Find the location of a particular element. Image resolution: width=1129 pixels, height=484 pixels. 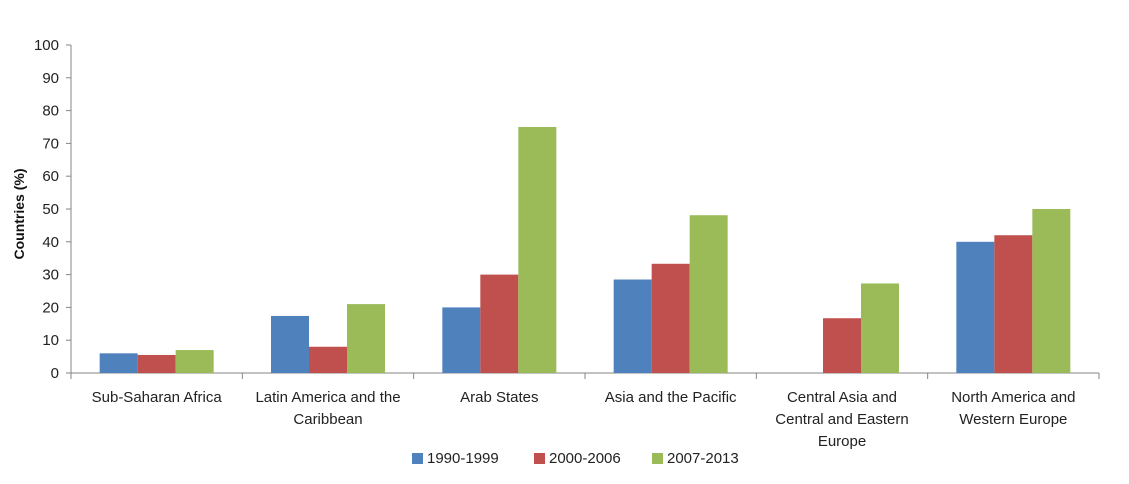

y-tick-label: 20 is located at coordinates (50, 307).